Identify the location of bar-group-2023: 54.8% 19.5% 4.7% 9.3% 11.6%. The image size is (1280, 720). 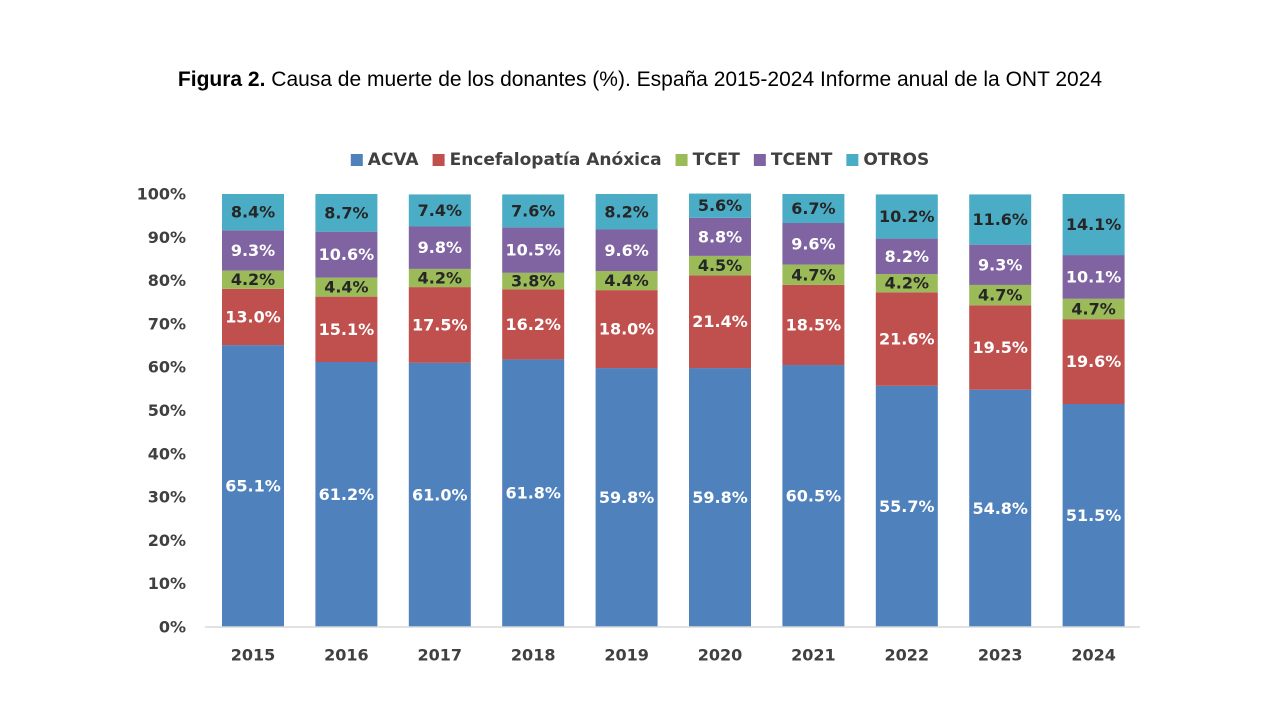
(1000, 410).